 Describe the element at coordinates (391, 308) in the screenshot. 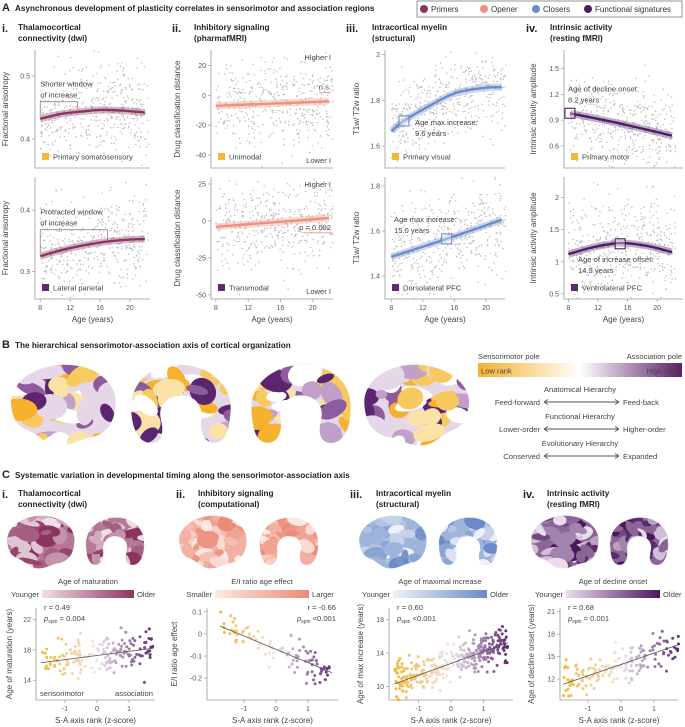

I see `x-tick-label: 8` at that location.